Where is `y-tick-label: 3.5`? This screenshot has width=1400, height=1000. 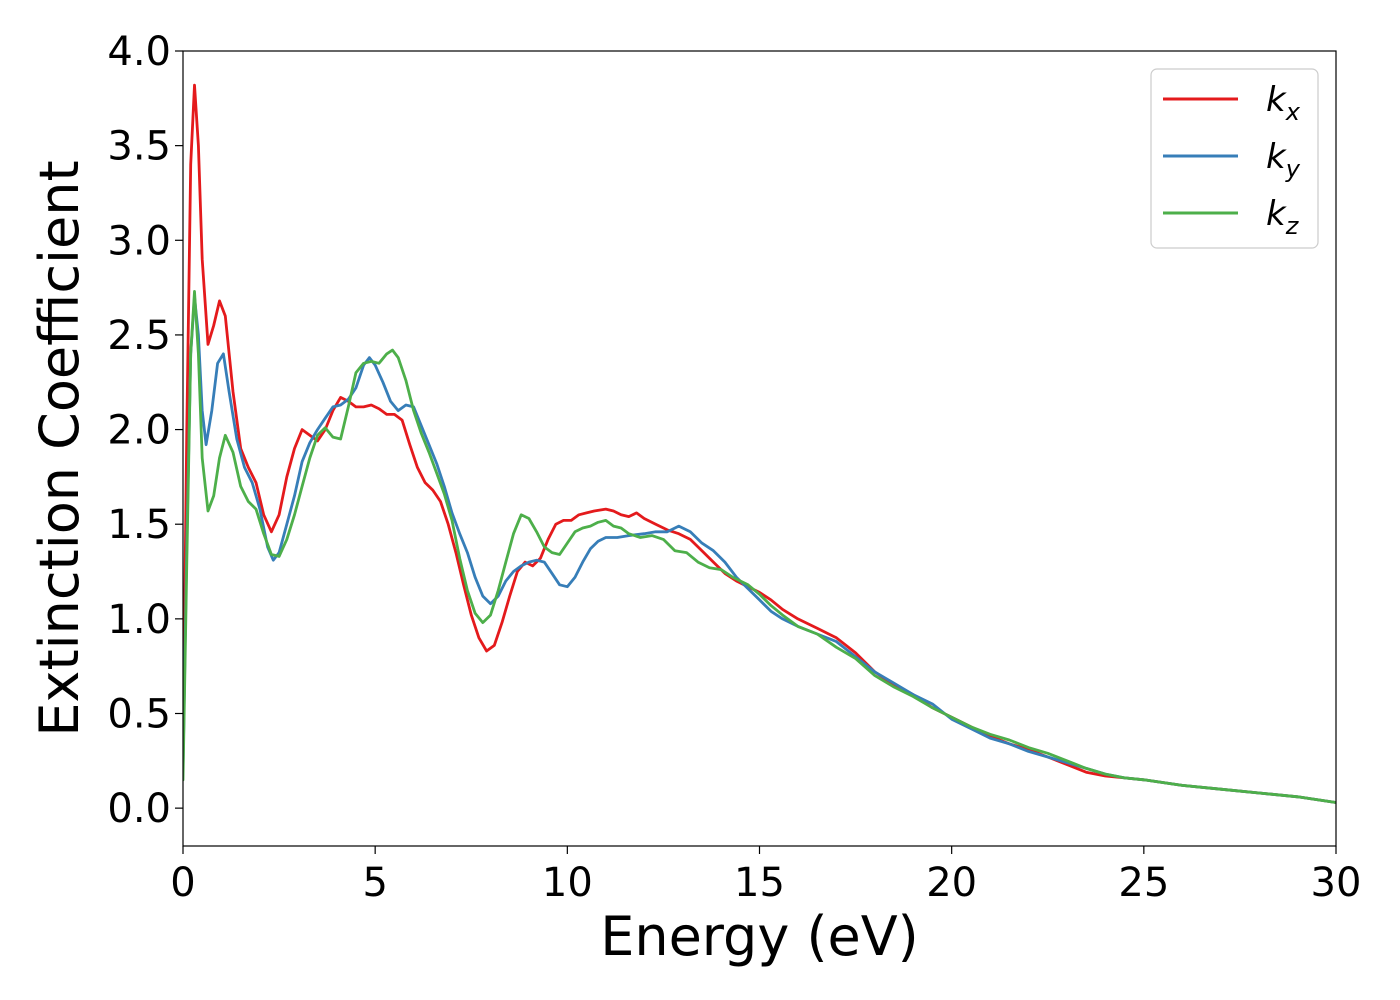 y-tick-label: 3.5 is located at coordinates (139, 147).